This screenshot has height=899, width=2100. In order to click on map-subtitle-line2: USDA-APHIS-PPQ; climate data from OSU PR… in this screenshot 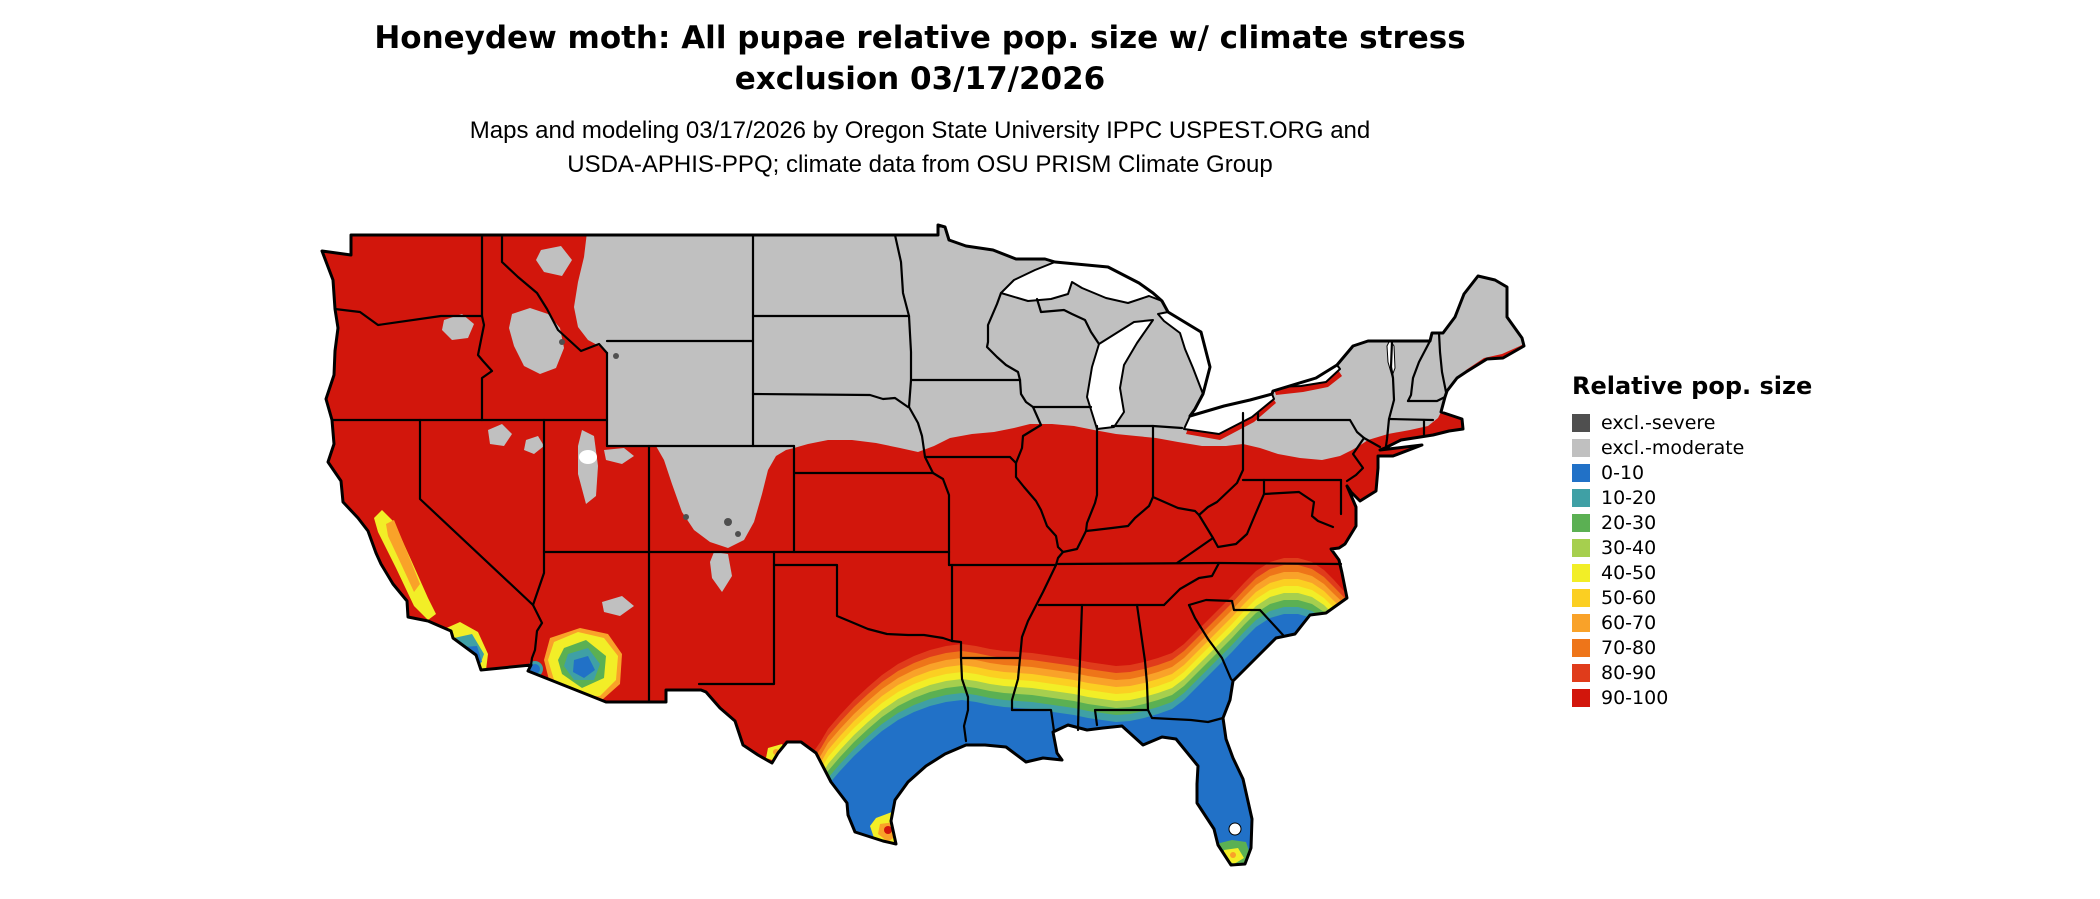, I will do `click(920, 164)`.